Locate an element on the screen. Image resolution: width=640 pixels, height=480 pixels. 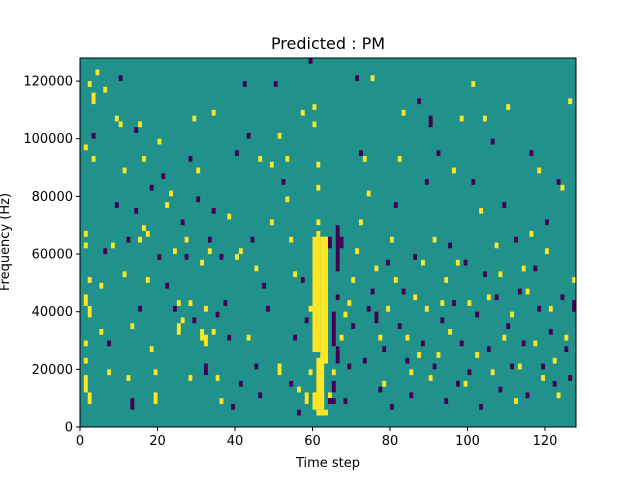
x-tick-label: 80 is located at coordinates (390, 441).